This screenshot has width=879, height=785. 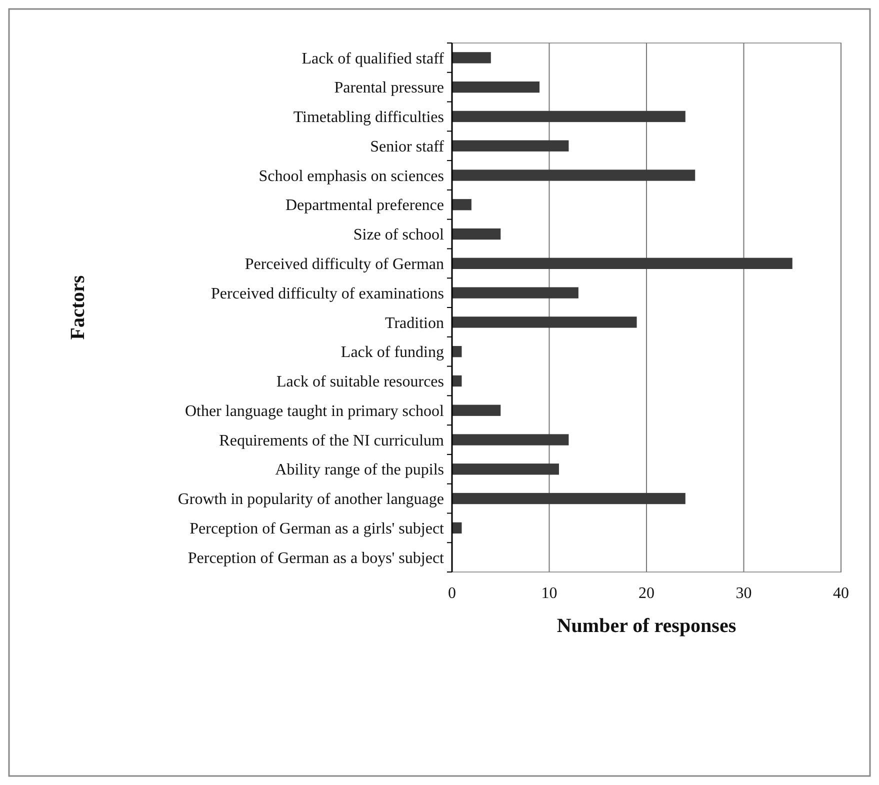 I want to click on y-axis-title: Factors, so click(x=78, y=307).